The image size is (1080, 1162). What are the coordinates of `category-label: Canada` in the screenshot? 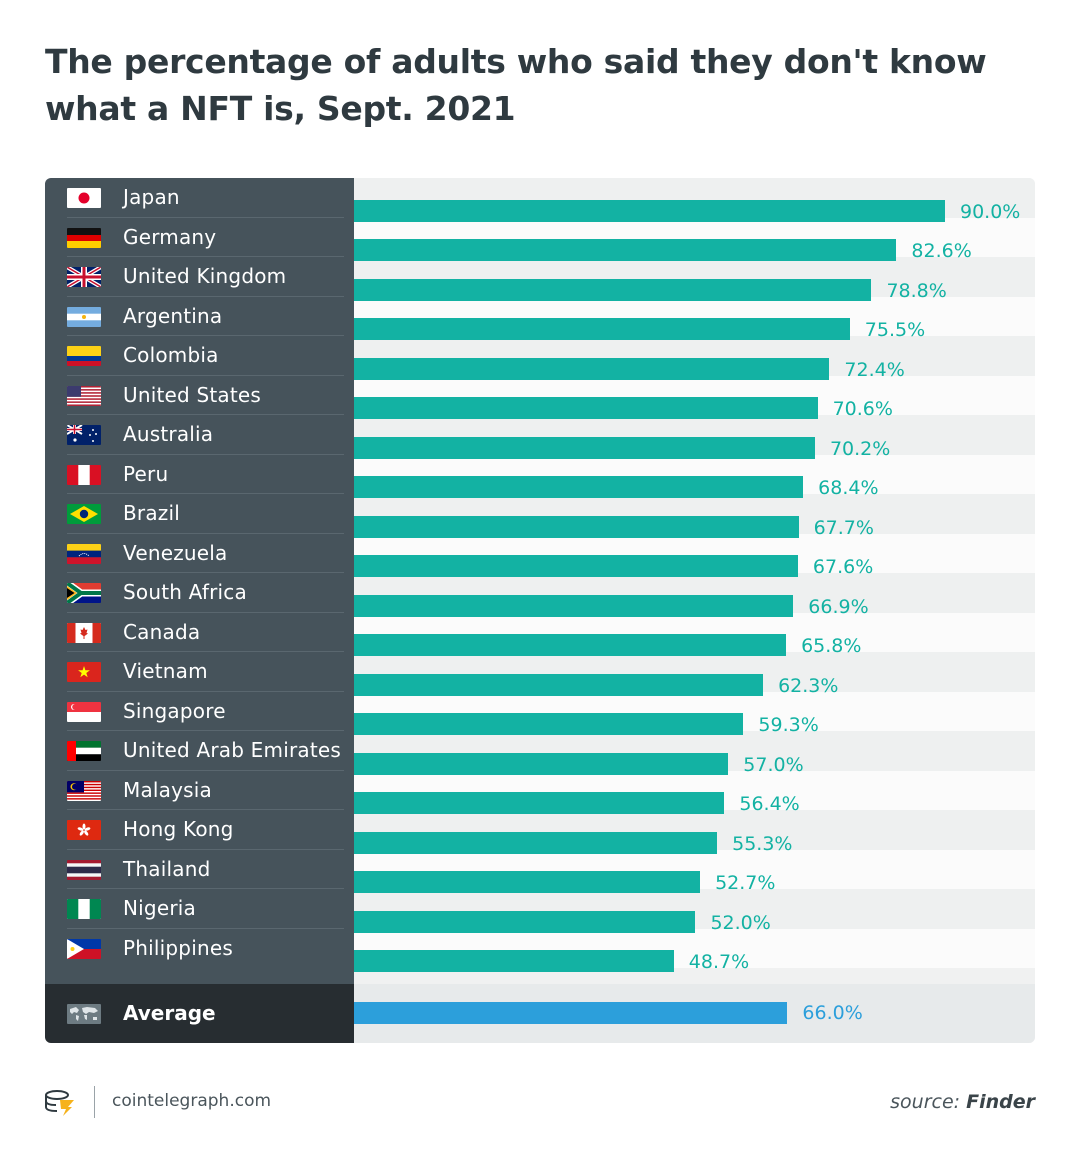 It's located at (162, 631).